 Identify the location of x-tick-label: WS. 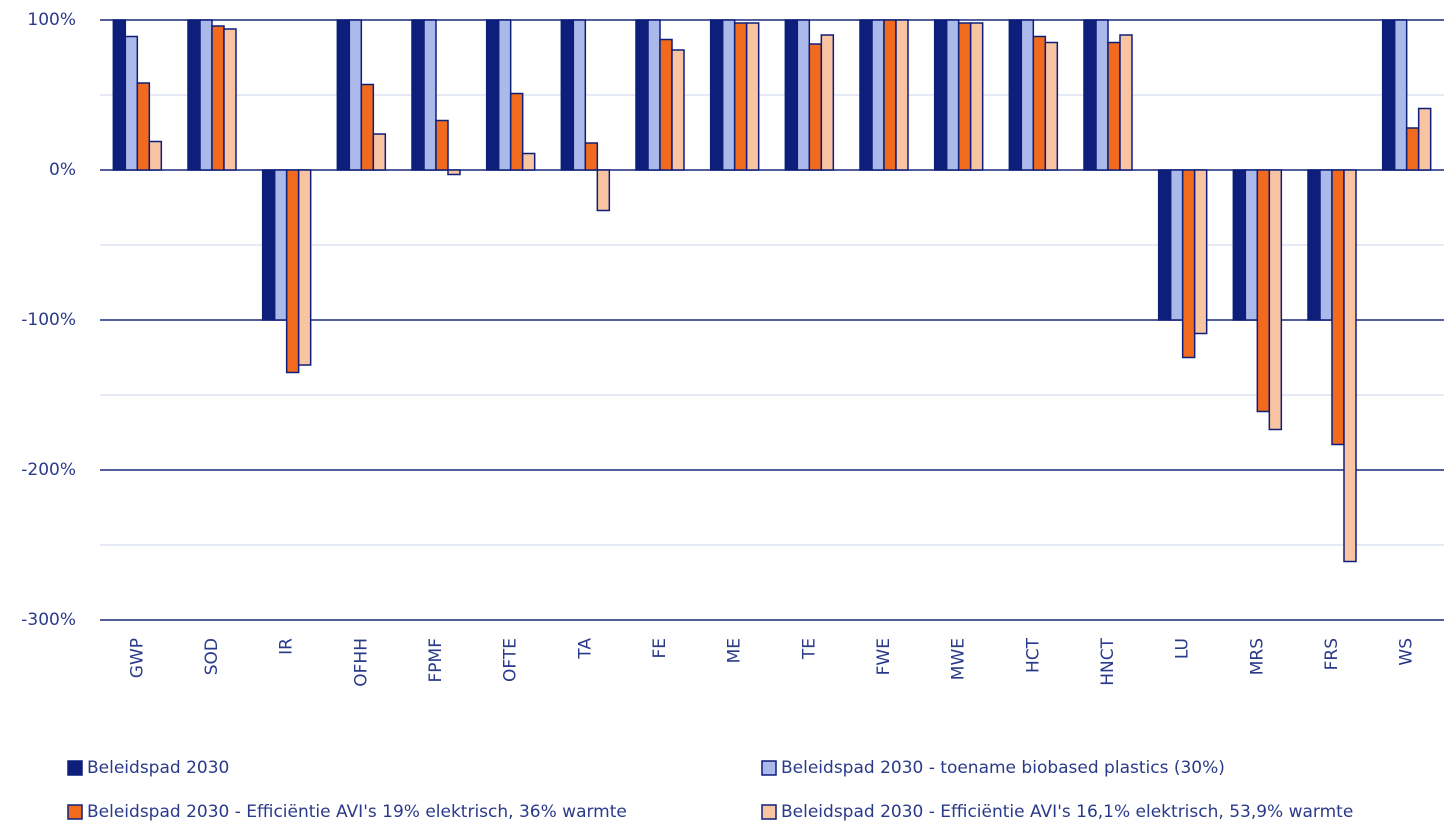
(1407, 652).